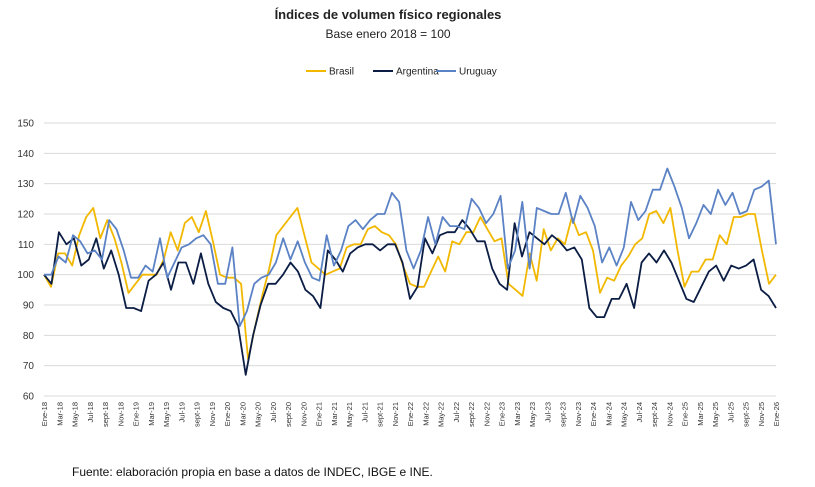 This screenshot has height=487, width=815. I want to click on x-tick-label: Nov-19, so click(212, 414).